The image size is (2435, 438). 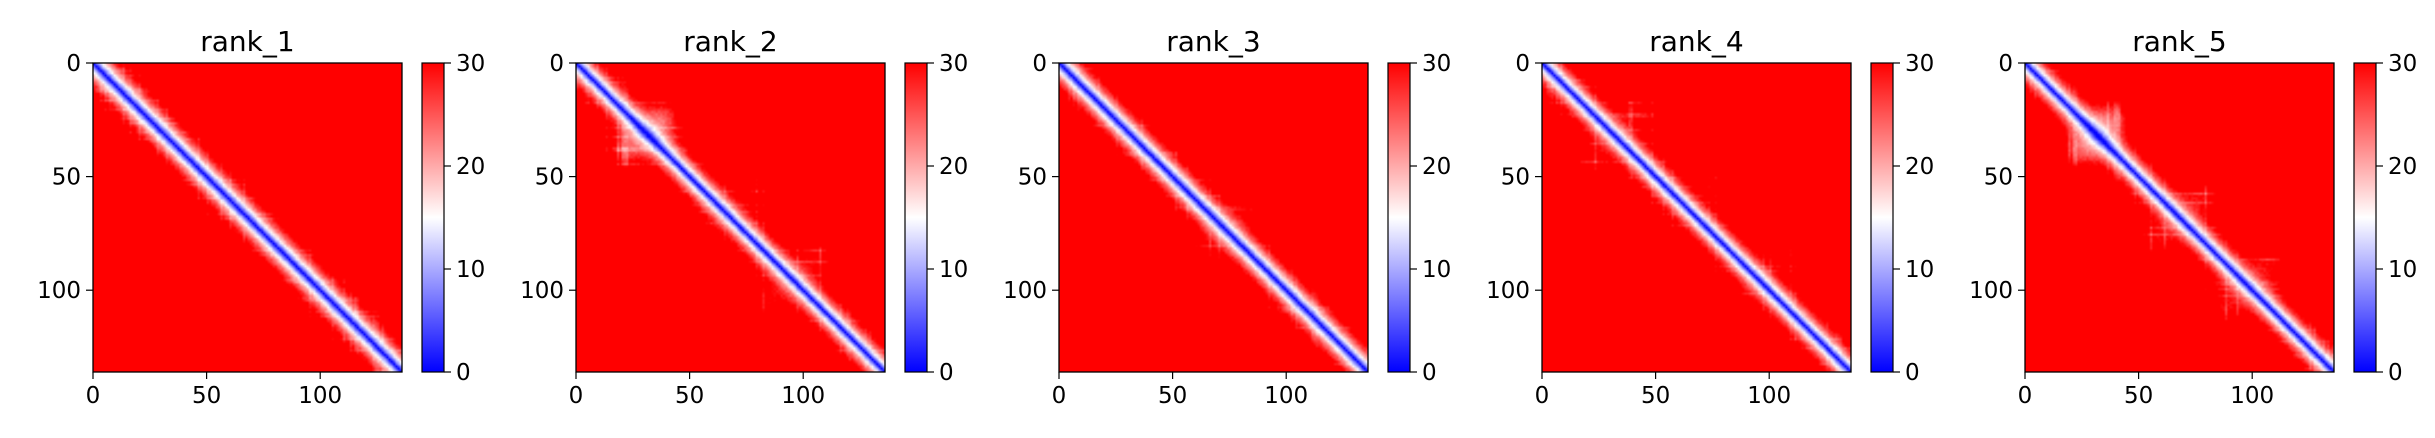 I want to click on panel-title: rank_1, so click(x=247, y=41).